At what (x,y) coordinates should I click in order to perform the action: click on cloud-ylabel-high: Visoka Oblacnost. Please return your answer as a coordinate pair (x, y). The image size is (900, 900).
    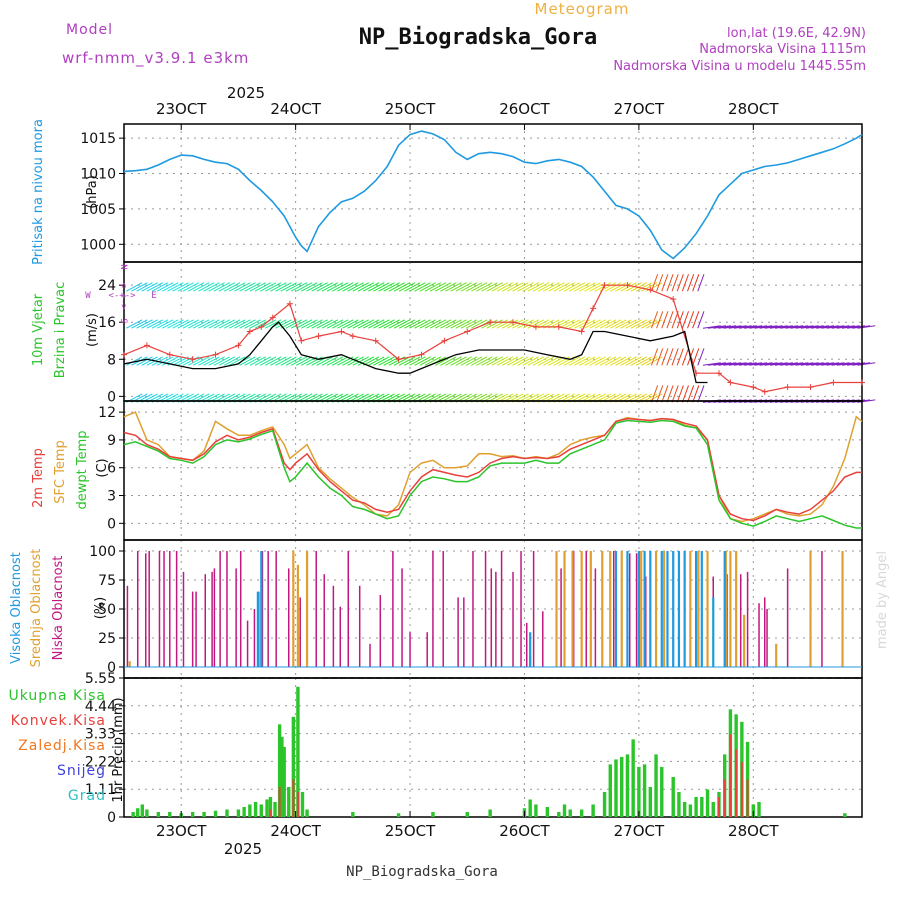
    Looking at the image, I should click on (16, 608).